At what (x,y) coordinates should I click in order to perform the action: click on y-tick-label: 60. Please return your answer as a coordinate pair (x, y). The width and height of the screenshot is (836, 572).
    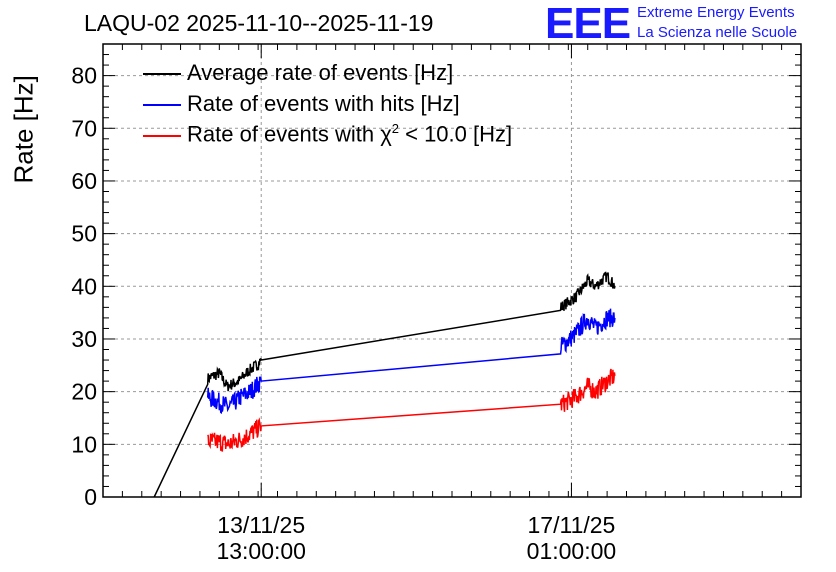
    Looking at the image, I should click on (84, 181).